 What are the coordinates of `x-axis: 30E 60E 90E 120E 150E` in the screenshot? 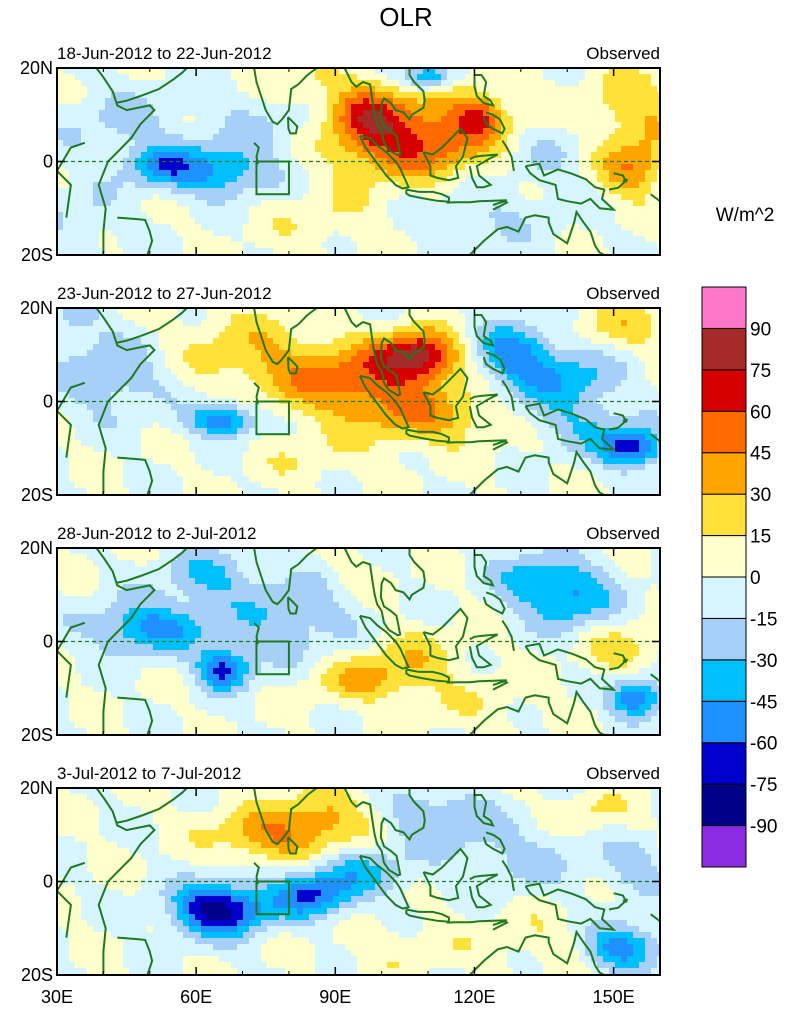 It's located at (338, 997).